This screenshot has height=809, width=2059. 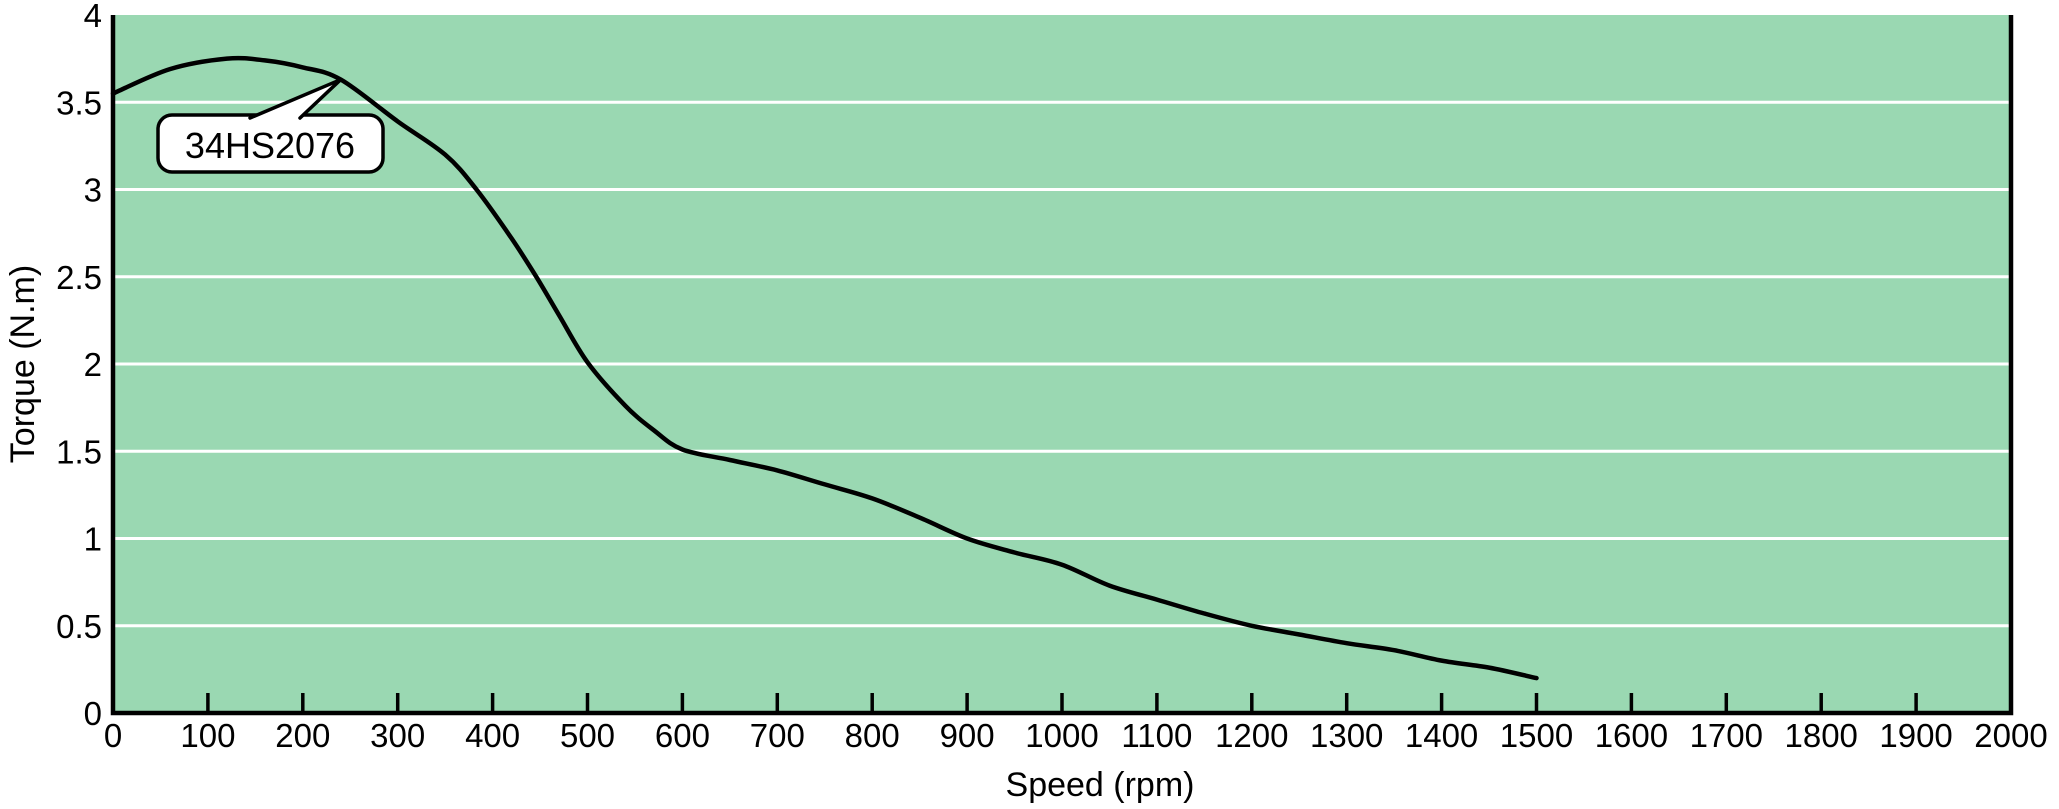 I want to click on y-tick-label: 2, so click(x=93, y=364).